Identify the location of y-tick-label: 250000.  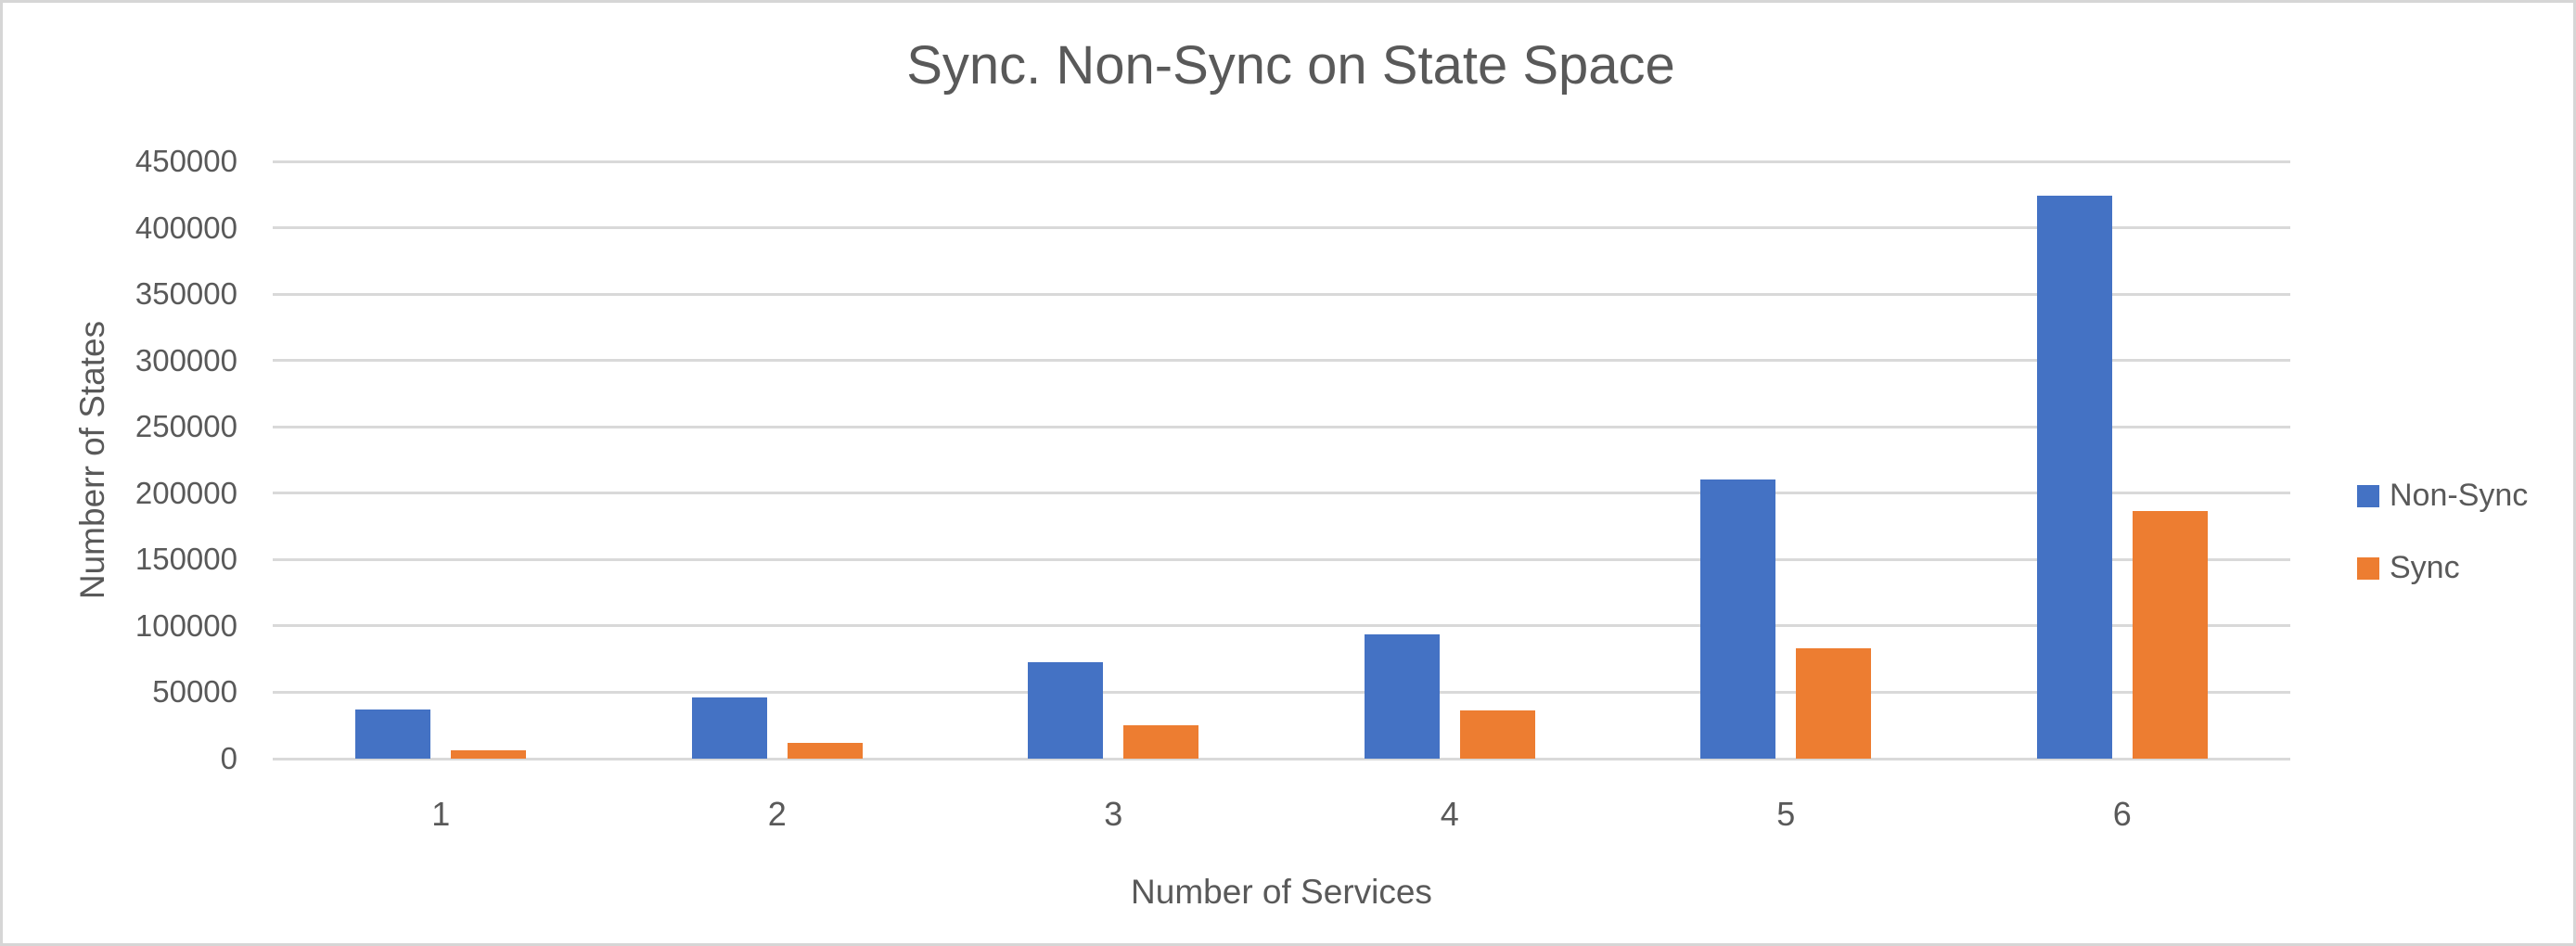
(186, 426).